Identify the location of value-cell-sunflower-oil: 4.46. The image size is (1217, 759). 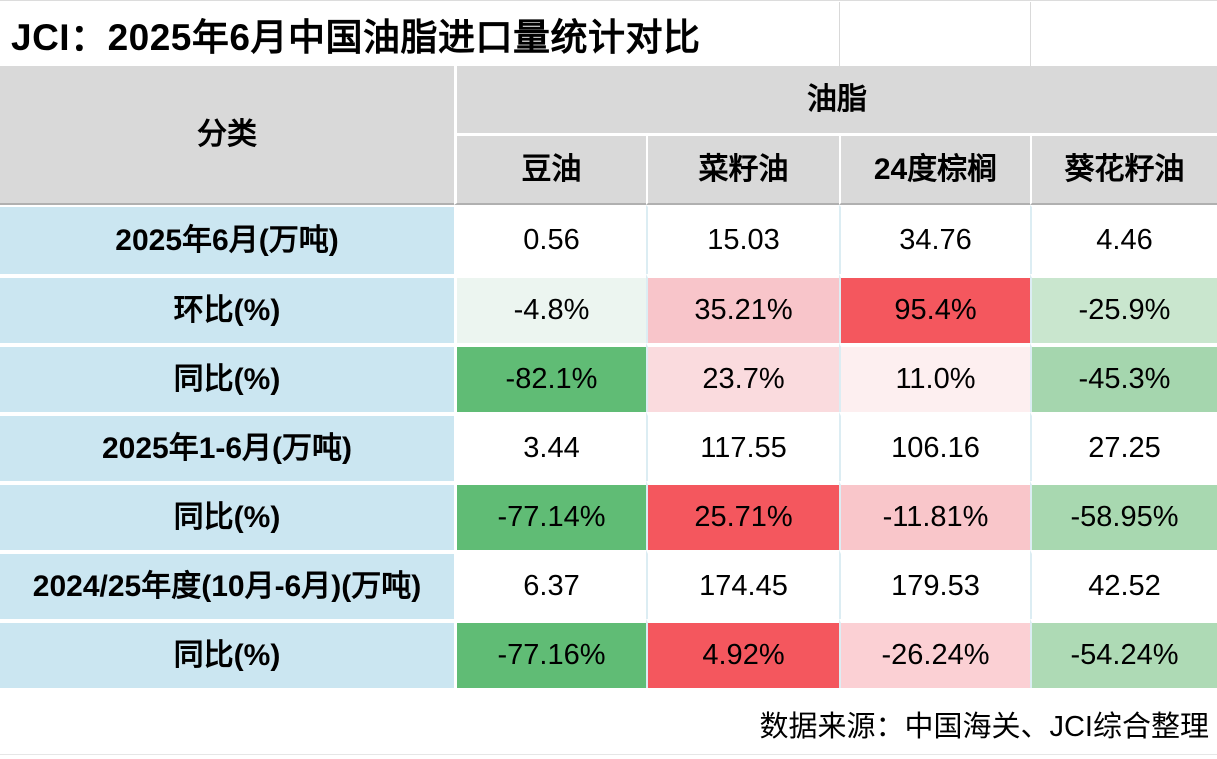
(1123, 239).